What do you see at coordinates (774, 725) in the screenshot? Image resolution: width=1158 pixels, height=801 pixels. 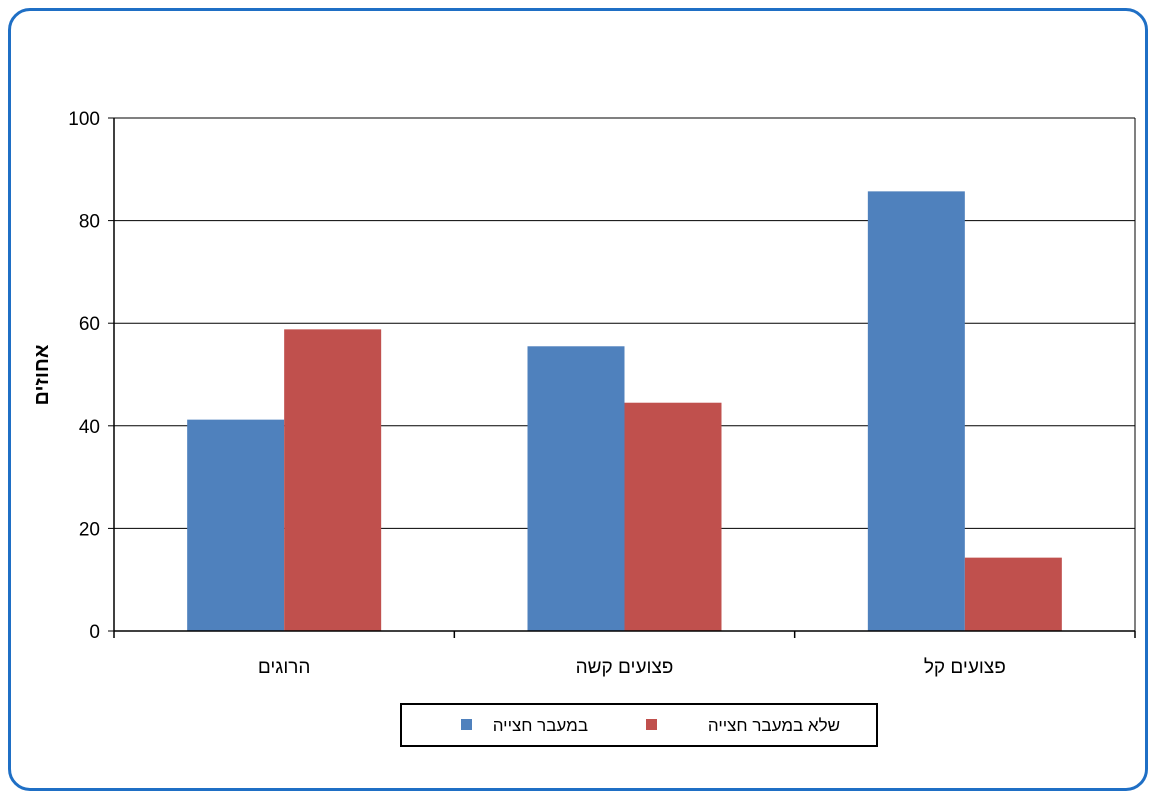 I see `legend-label: שלא במעבר חצייה` at bounding box center [774, 725].